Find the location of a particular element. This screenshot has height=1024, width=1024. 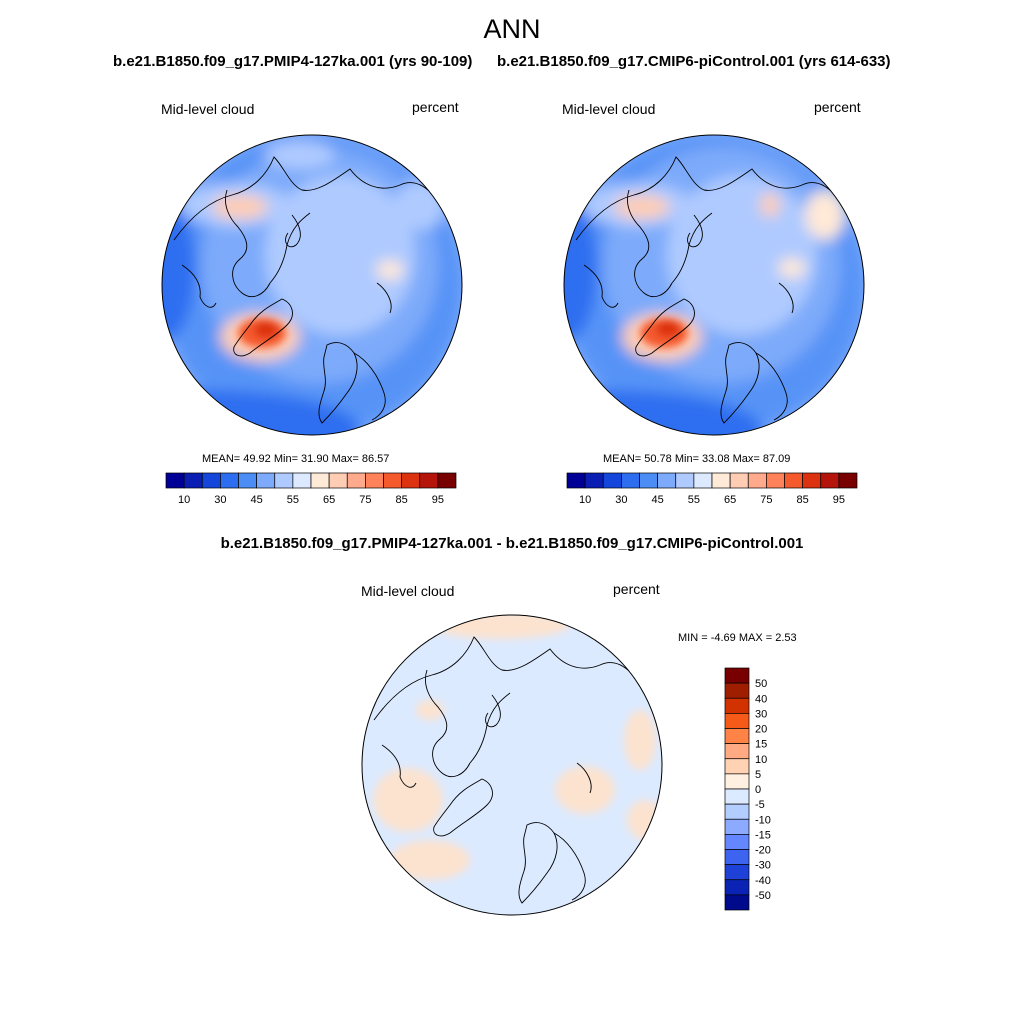

difference-map is located at coordinates (512, 765).